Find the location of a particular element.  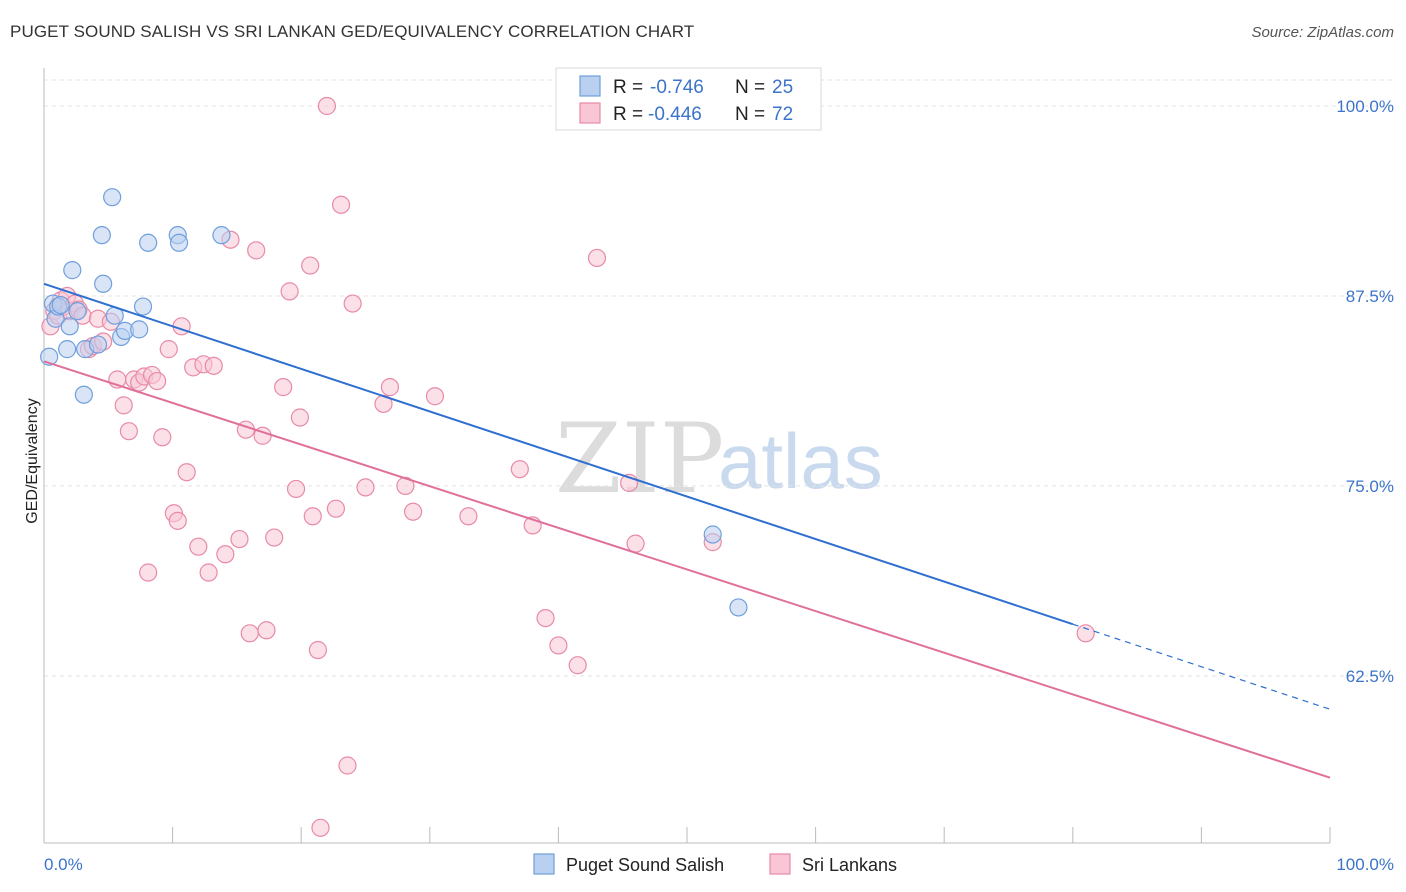

series-legend: Puget Sound Salish Sri Lankans is located at coordinates (715, 864).